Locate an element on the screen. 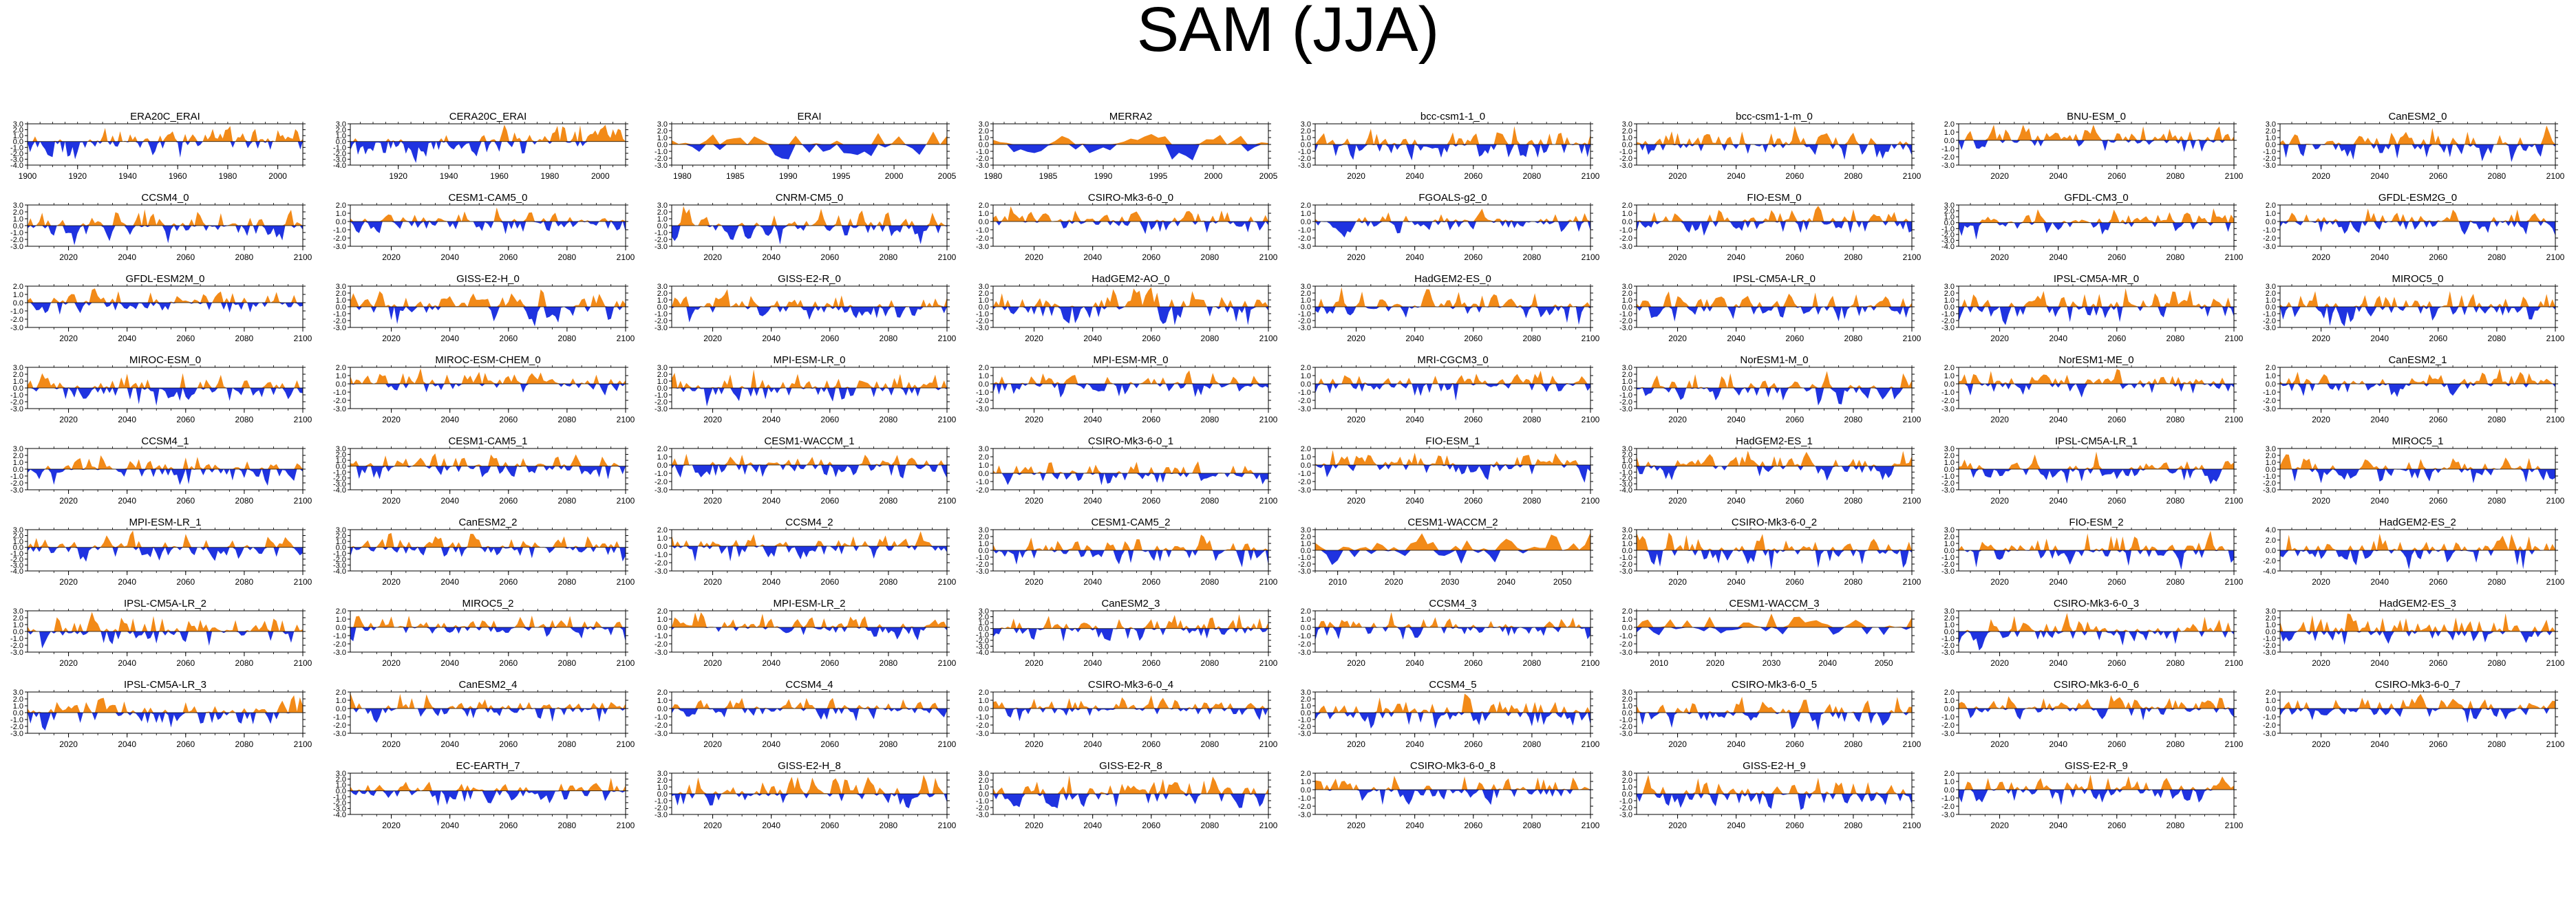 The image size is (2576, 919). panel-title: CSIRO-Mk3-6-0_6 is located at coordinates (2096, 685).